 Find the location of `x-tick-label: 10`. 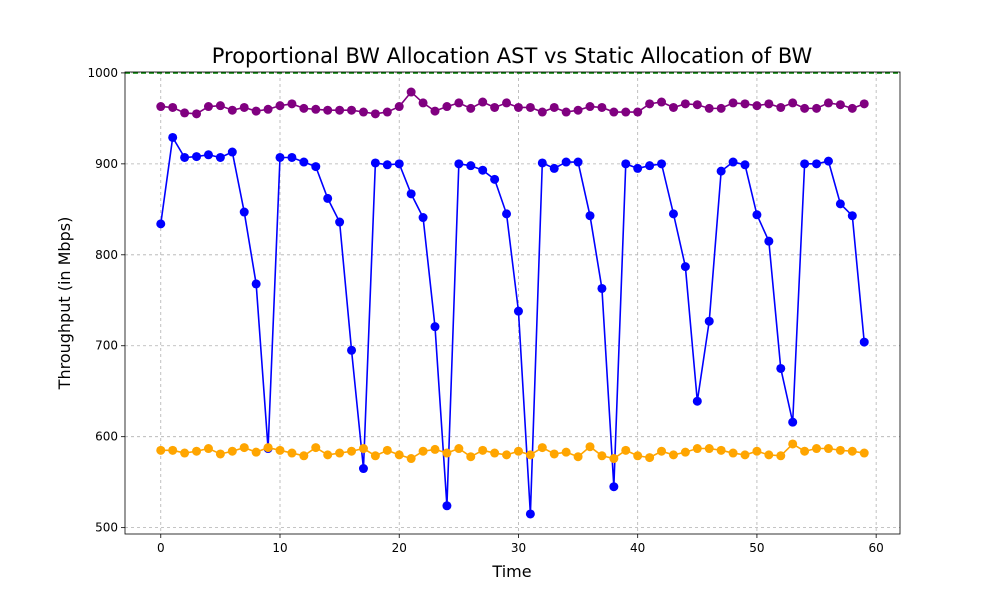

x-tick-label: 10 is located at coordinates (279, 548).